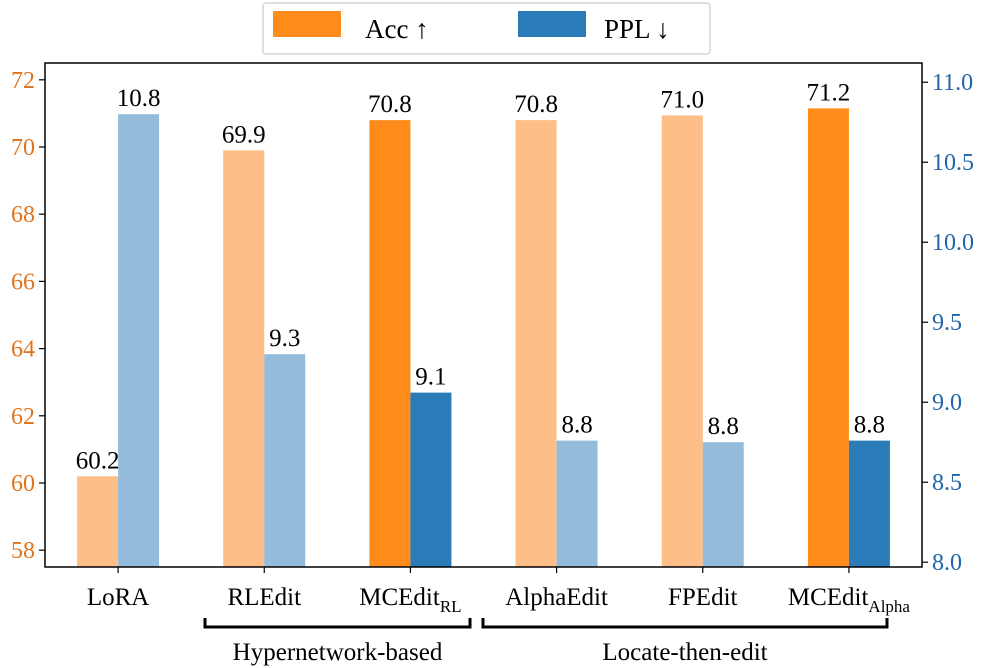  I want to click on legend-label-acc: Acc ↑, so click(397, 29).